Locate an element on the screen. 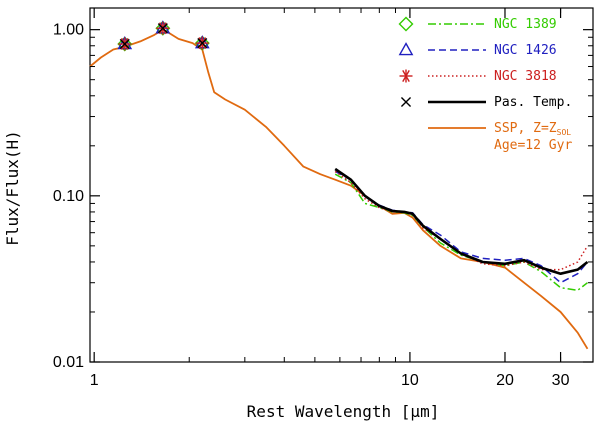 The height and width of the screenshot is (427, 600). x-tick-label: 10 is located at coordinates (410, 380).